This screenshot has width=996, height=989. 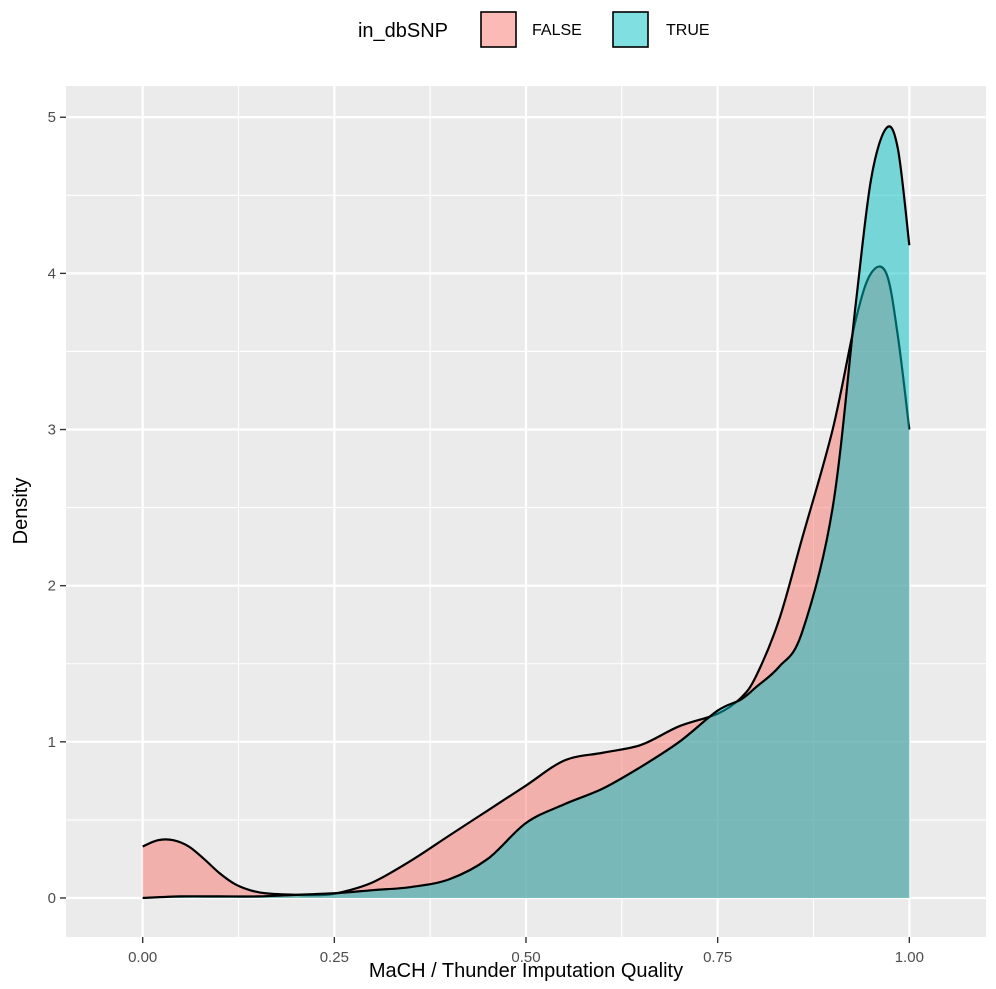 What do you see at coordinates (52, 117) in the screenshot?
I see `y-tick-label: 5` at bounding box center [52, 117].